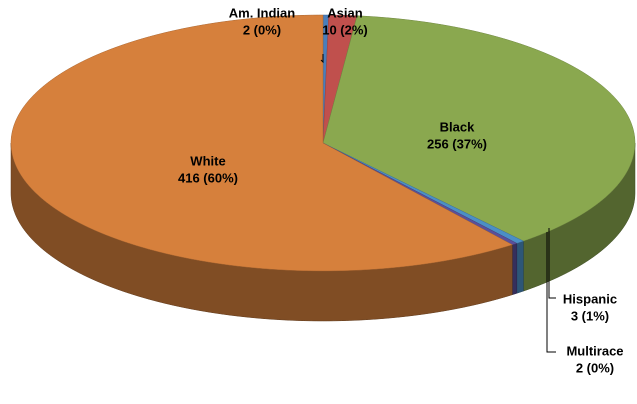  Describe the element at coordinates (344, 12) in the screenshot. I see `slice-label: Asian` at that location.